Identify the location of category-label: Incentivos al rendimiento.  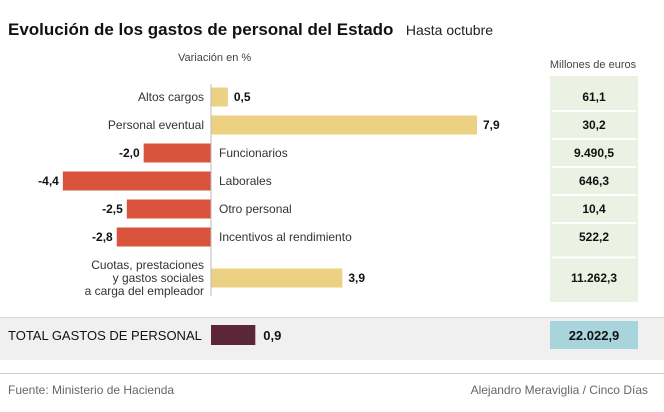
(285, 237).